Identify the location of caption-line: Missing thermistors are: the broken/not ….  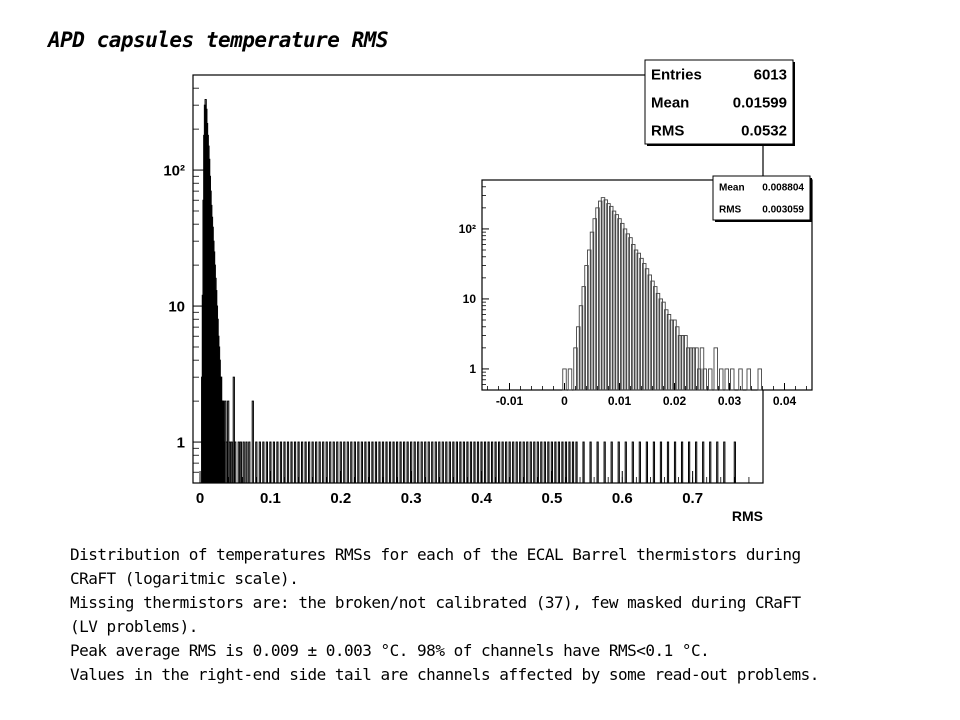
(435, 602).